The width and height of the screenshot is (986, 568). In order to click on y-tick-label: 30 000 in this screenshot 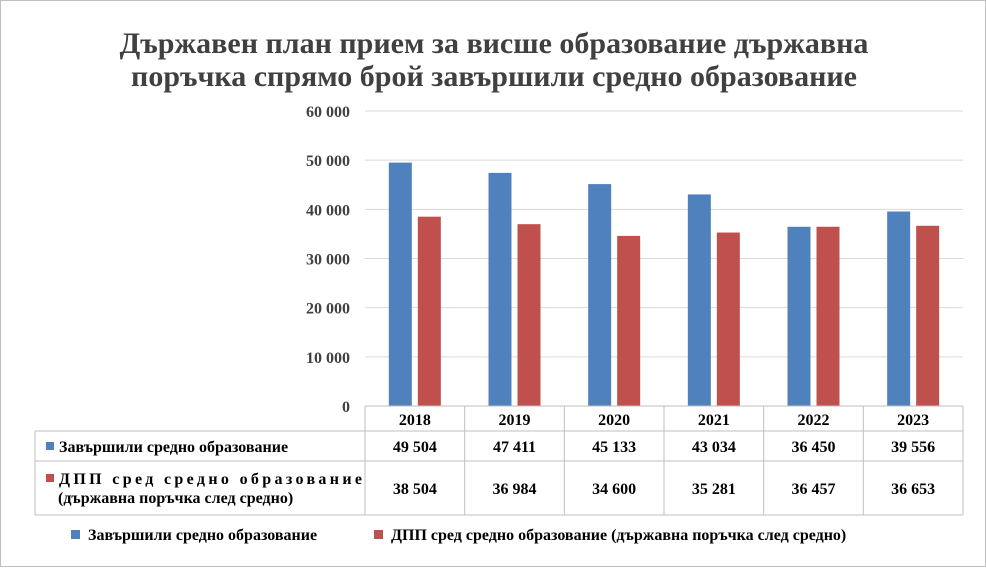, I will do `click(328, 260)`.